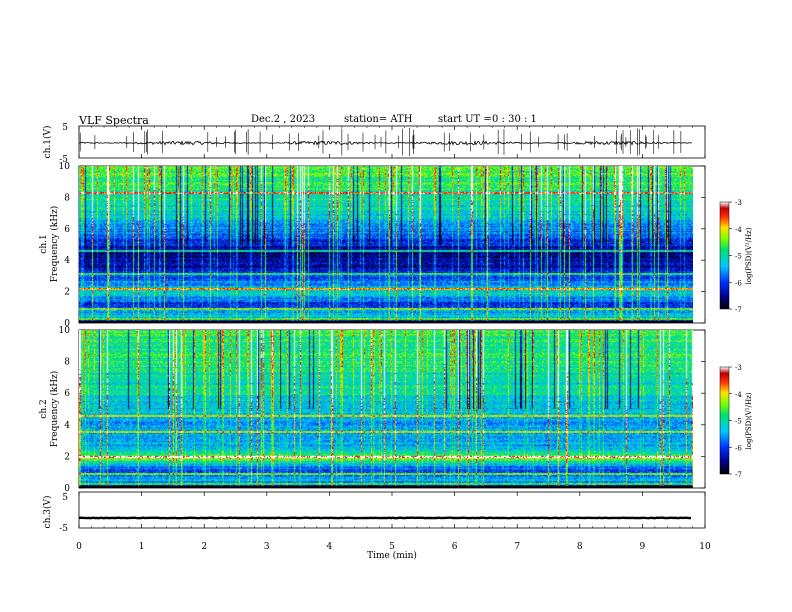 This screenshot has height=612, width=792. Describe the element at coordinates (465, 119) in the screenshot. I see `start-ut-label: start UT =` at that location.